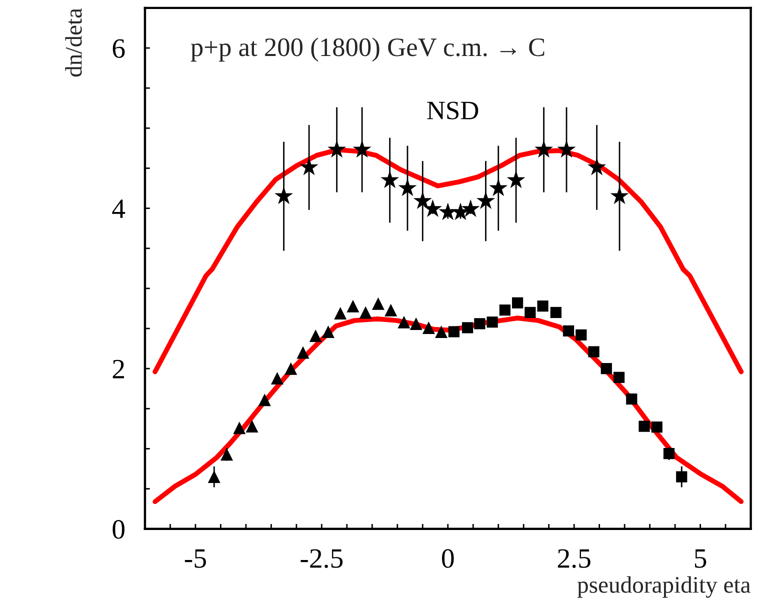 This screenshot has width=763, height=610. Describe the element at coordinates (321, 558) in the screenshot. I see `x-tick-label: -2.5` at that location.